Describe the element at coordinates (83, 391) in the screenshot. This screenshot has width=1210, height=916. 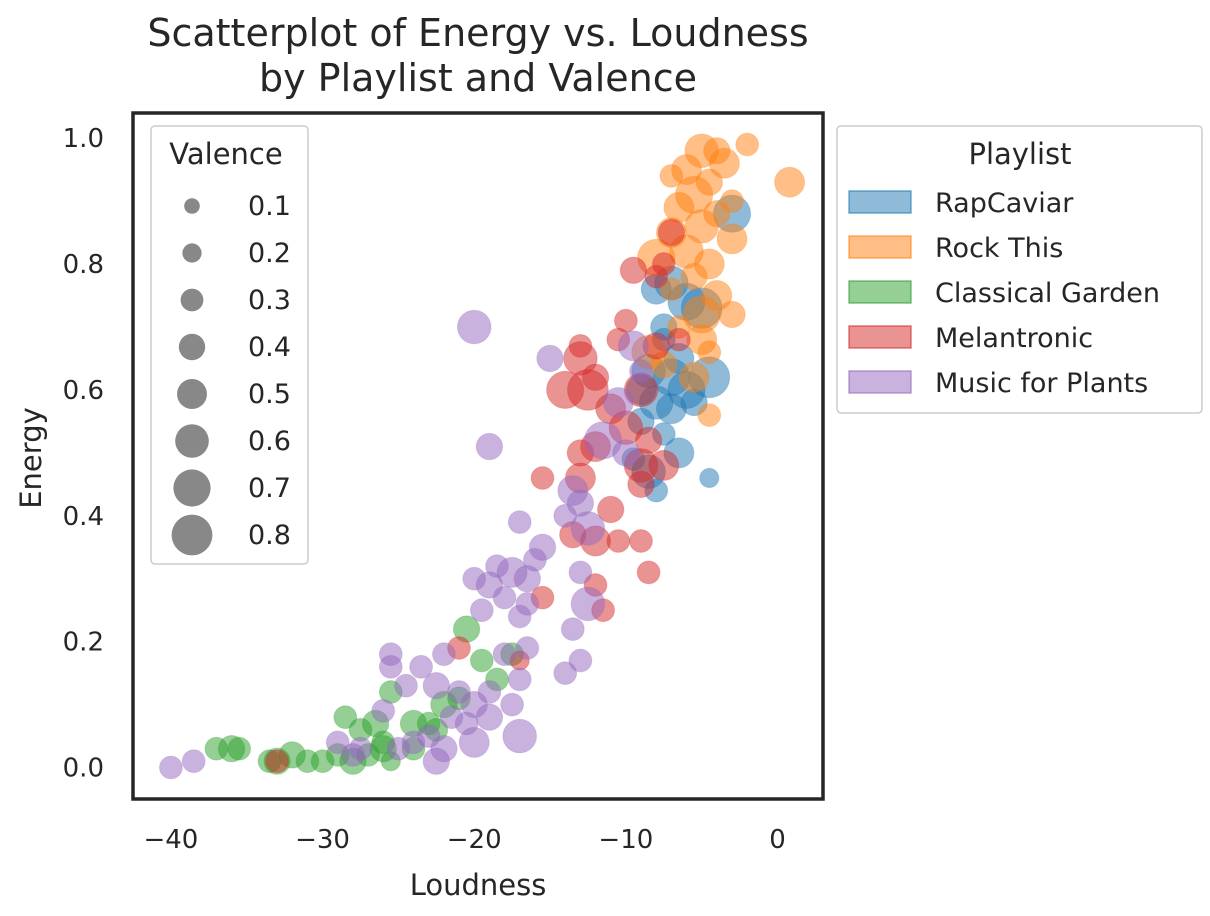
I see `y-tick-label: 0.6` at that location.